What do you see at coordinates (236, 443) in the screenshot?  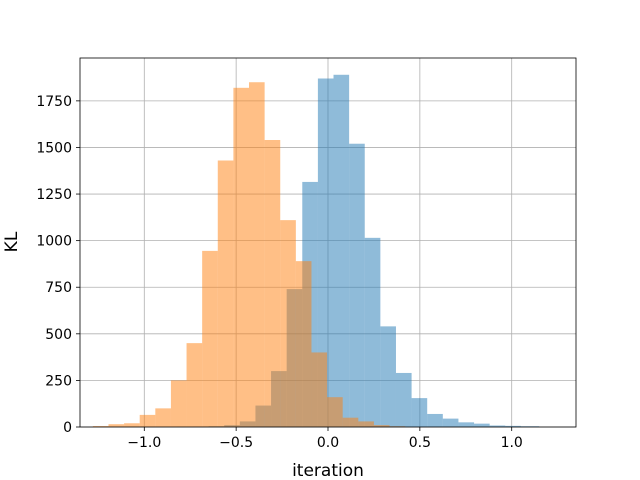 I see `x-tick-label: −0.5` at bounding box center [236, 443].